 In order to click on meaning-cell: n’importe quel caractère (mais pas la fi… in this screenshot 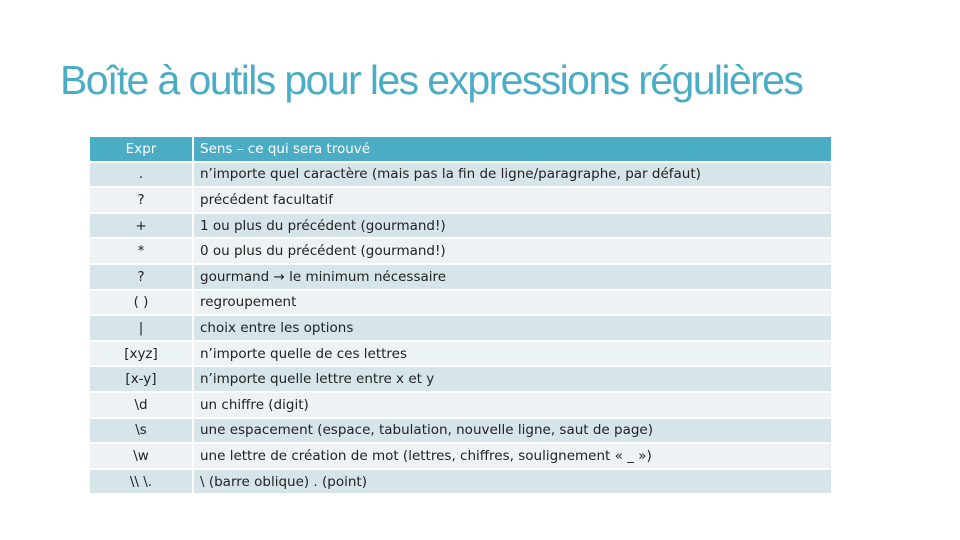, I will do `click(512, 174)`.